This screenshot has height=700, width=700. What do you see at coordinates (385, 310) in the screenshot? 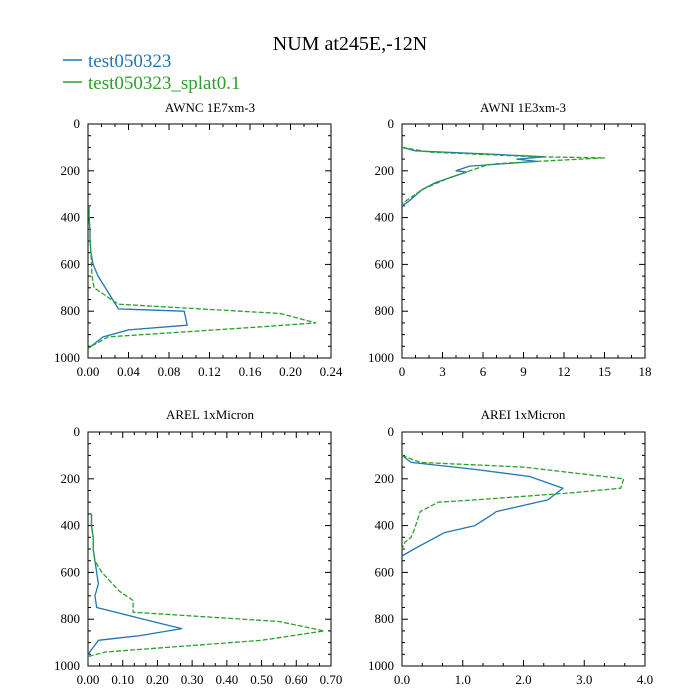
I see `ytick-label-awni: 800` at bounding box center [385, 310].